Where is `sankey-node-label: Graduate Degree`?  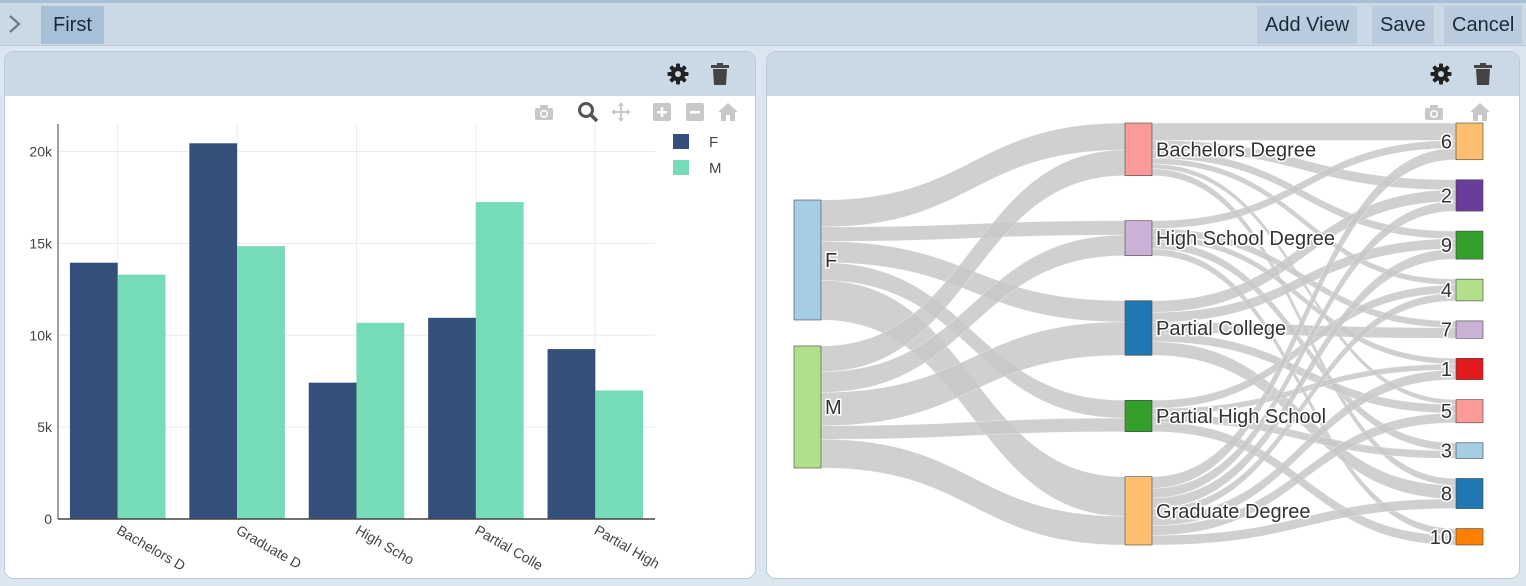 sankey-node-label: Graduate Degree is located at coordinates (1233, 512).